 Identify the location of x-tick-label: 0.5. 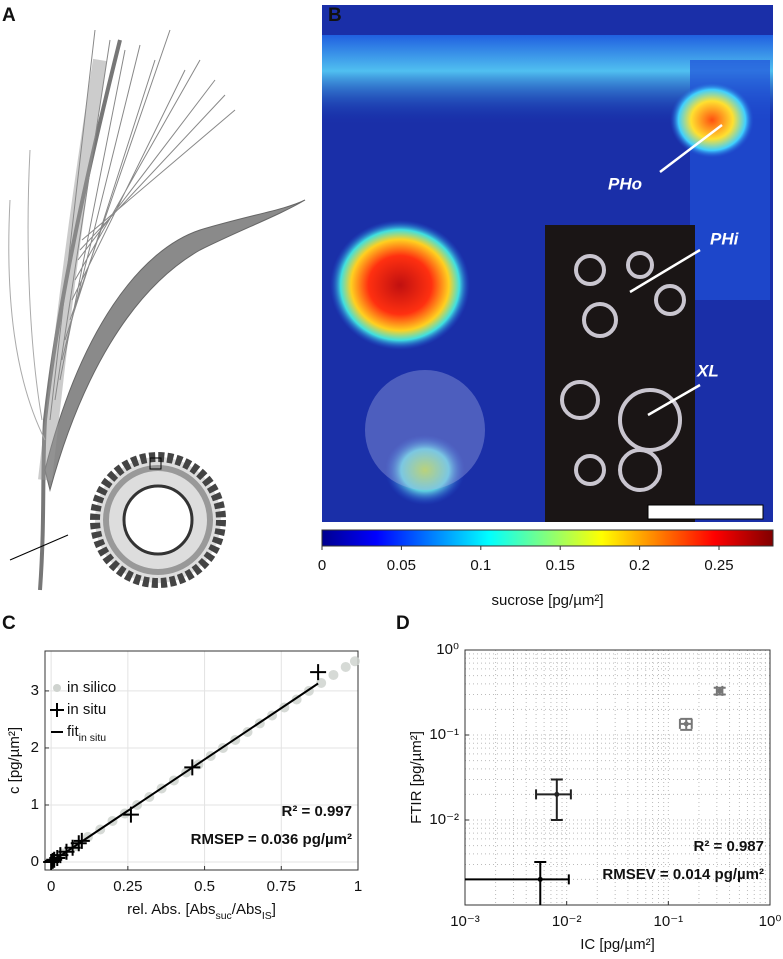
(204, 886).